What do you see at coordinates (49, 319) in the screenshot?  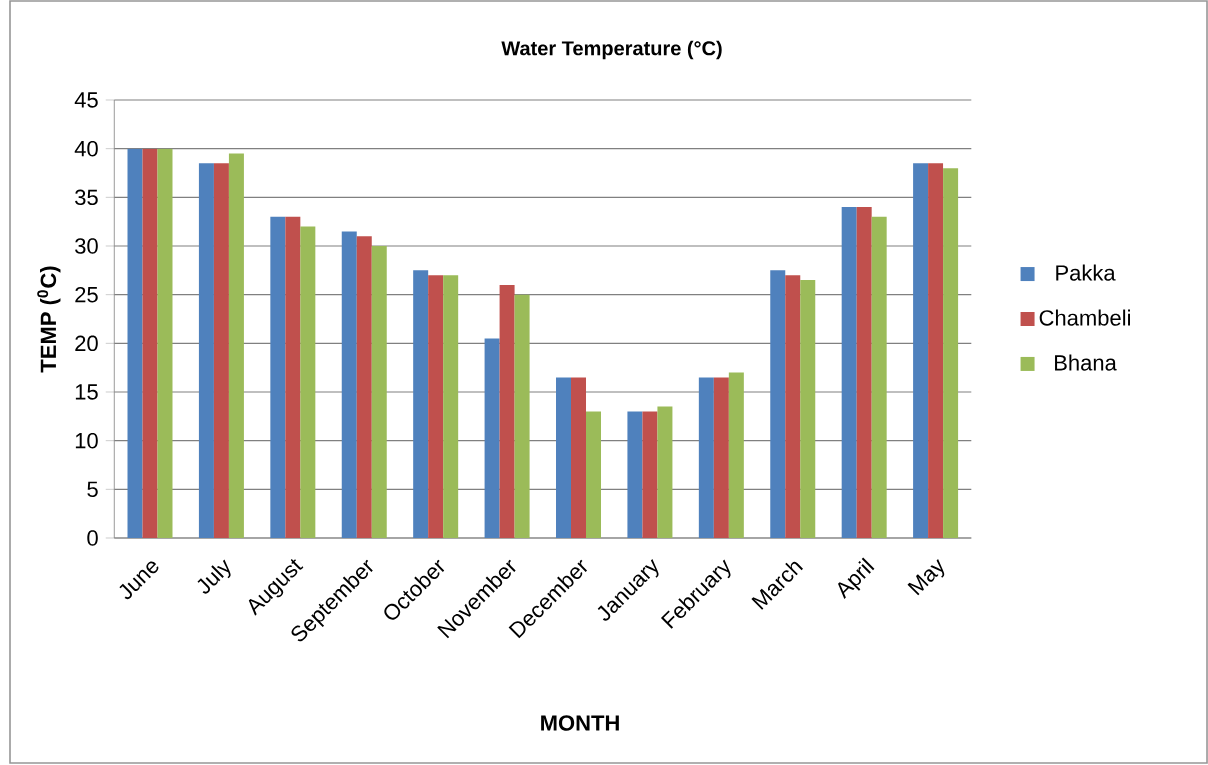 I see `y-axis-title: TEMP ($^{0}$C)` at bounding box center [49, 319].